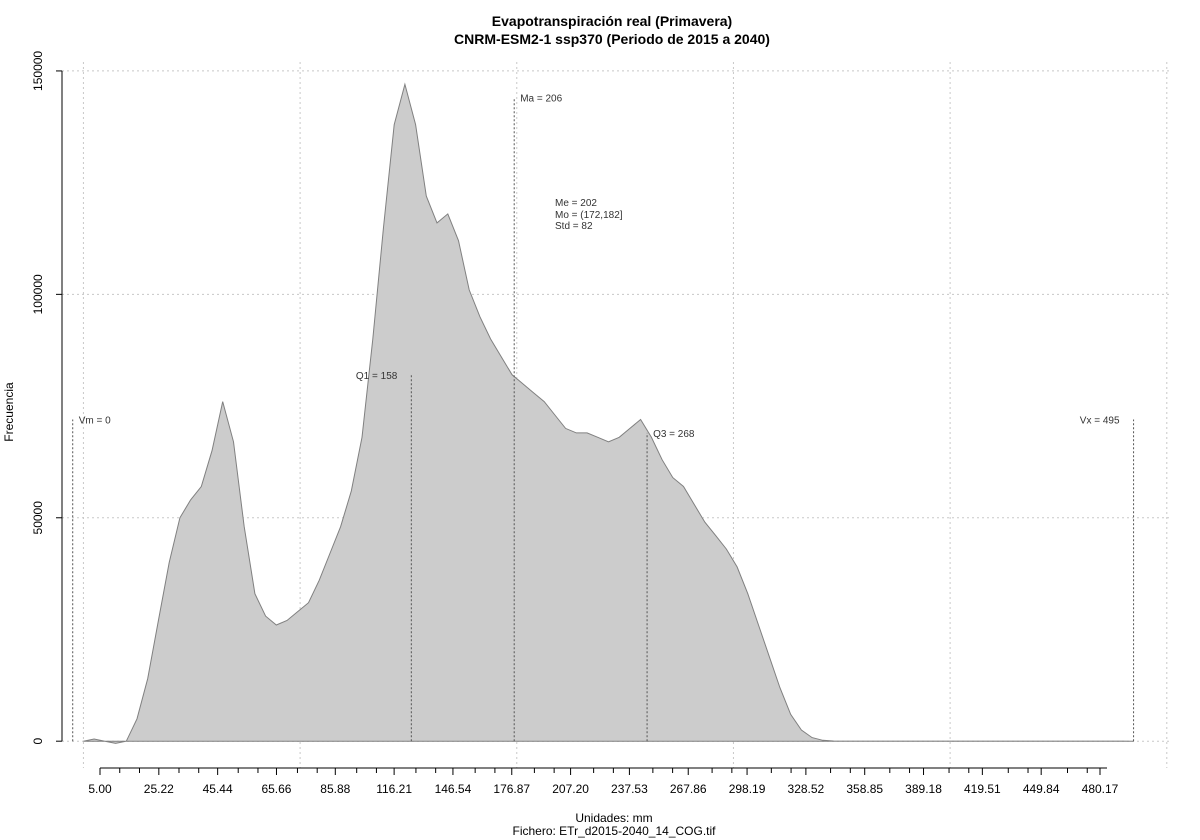  Describe the element at coordinates (806, 789) in the screenshot. I see `x-tick-label-12: 328.52` at that location.